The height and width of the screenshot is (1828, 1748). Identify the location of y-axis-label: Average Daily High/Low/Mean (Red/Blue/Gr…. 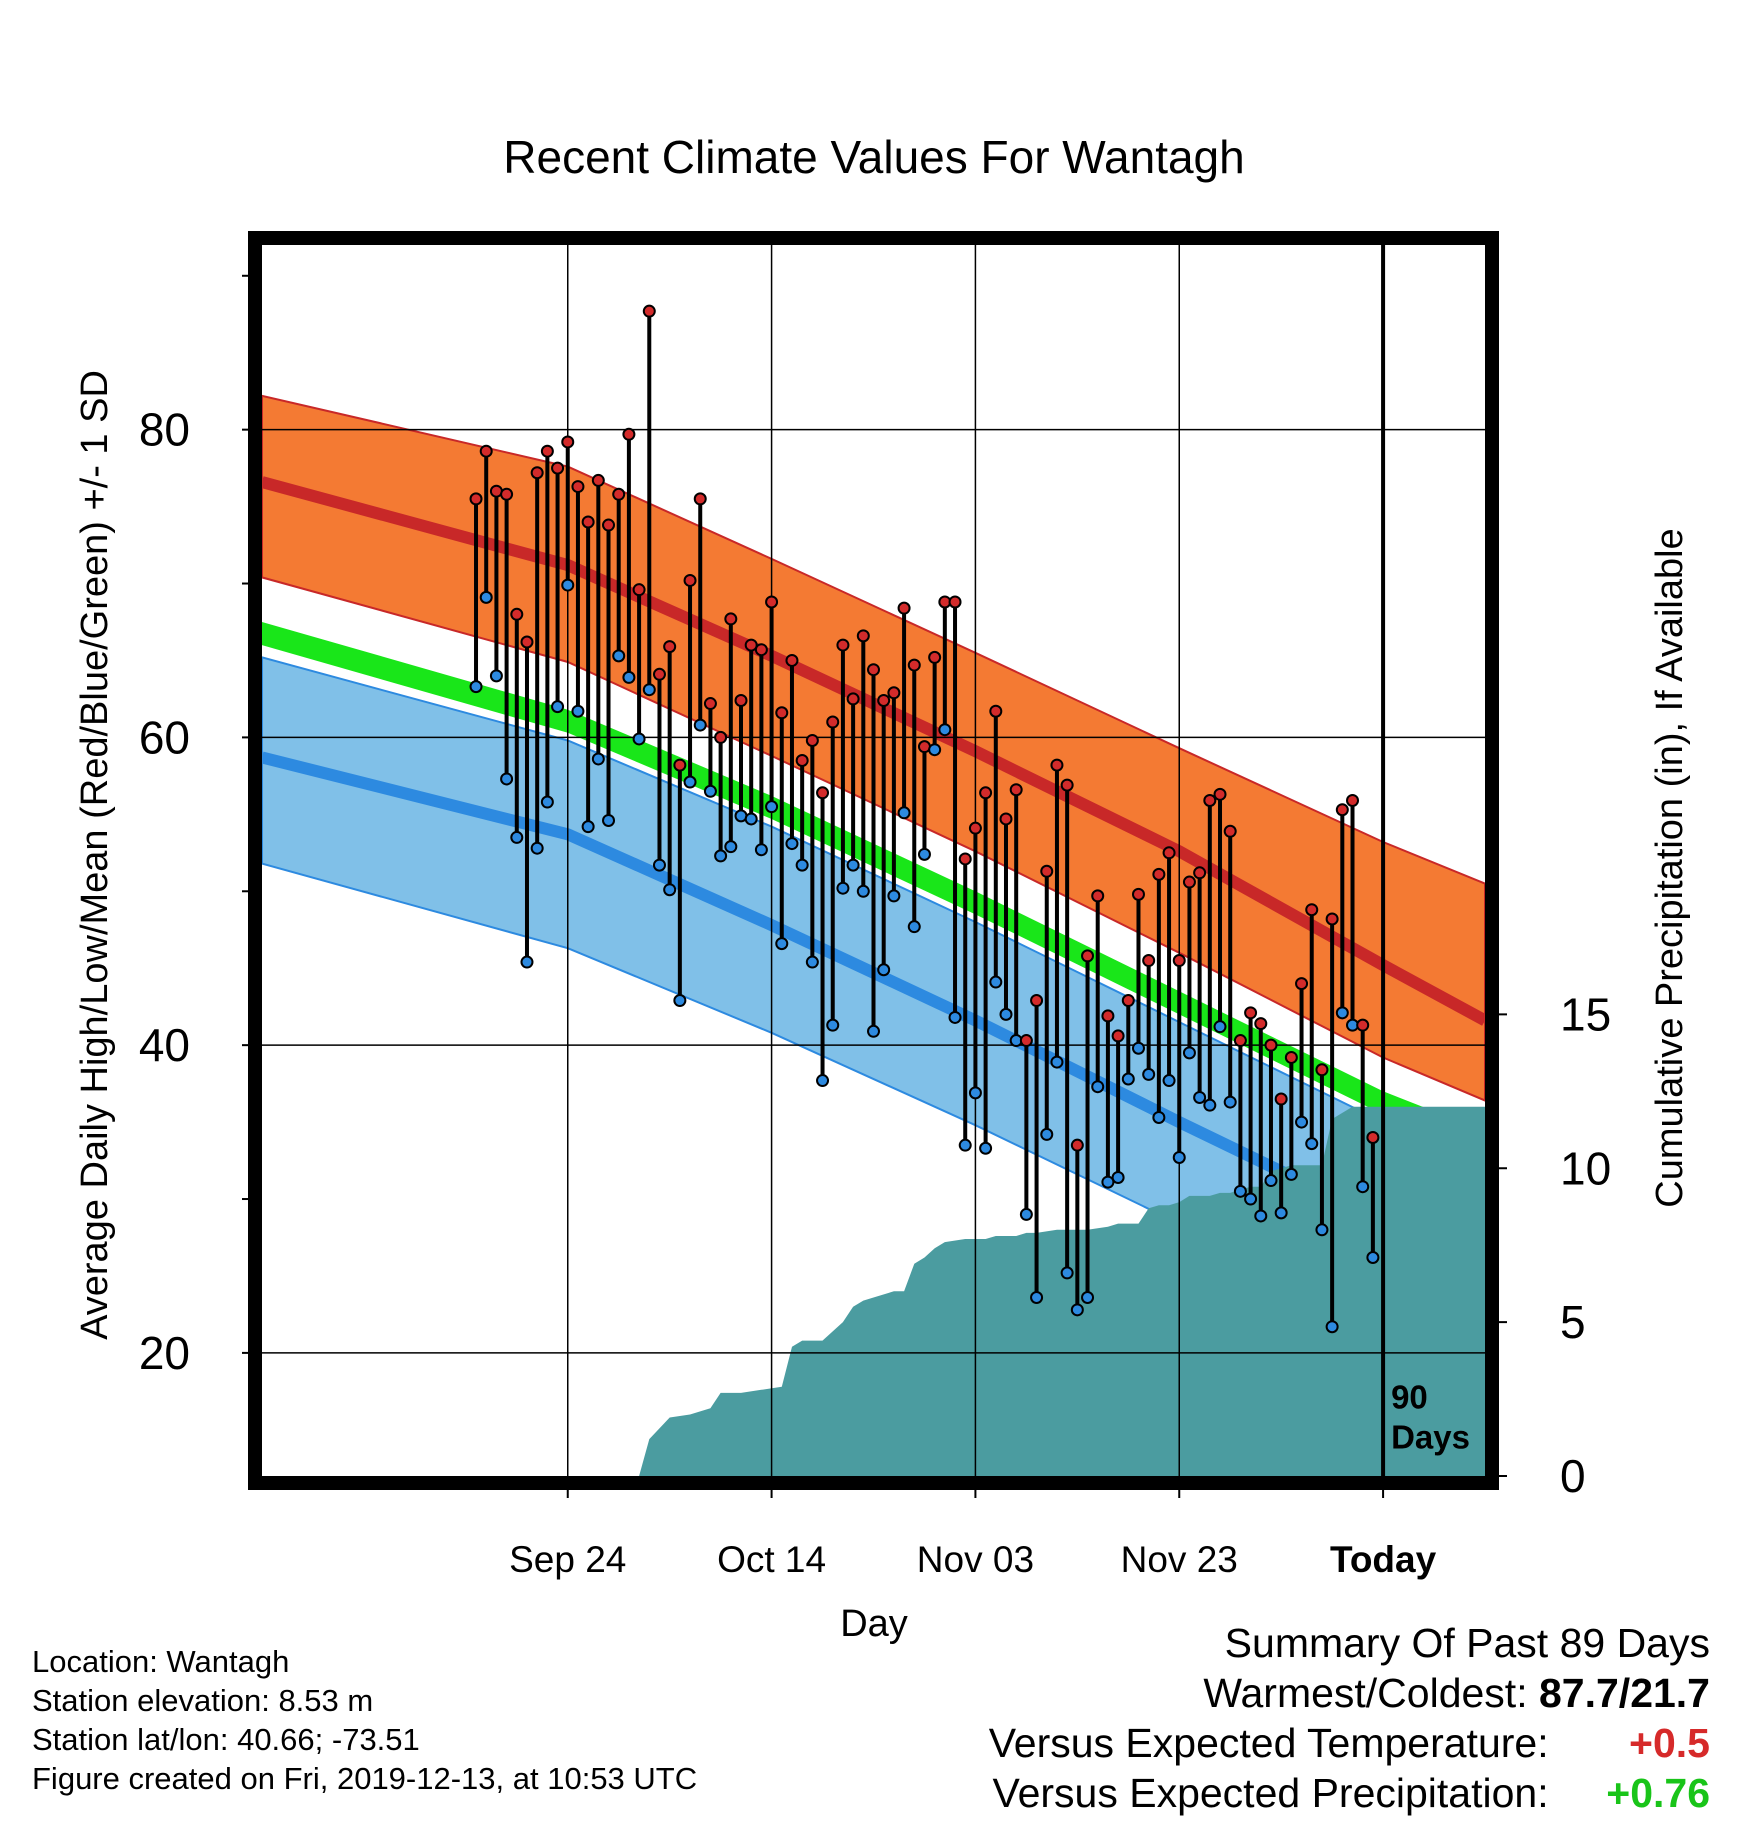
(95, 855).